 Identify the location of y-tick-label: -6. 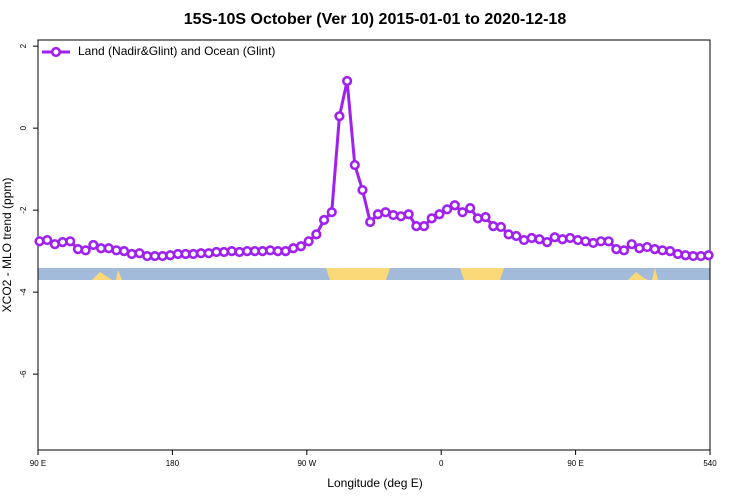
(23, 374).